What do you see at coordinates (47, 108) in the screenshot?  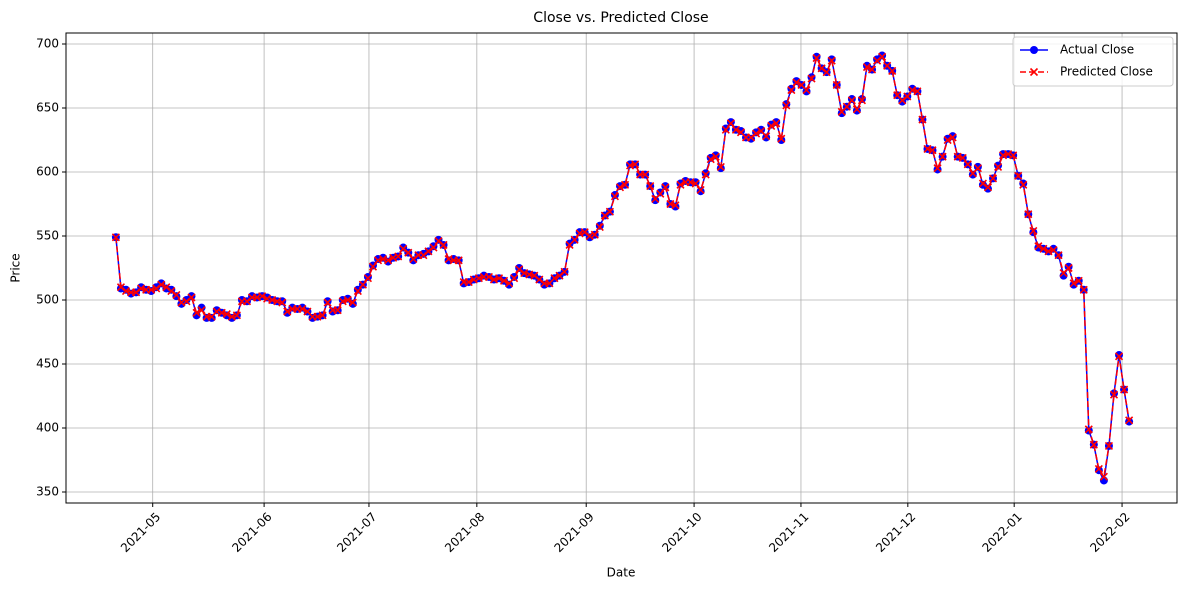 I see `y-tick-label: 650` at bounding box center [47, 108].